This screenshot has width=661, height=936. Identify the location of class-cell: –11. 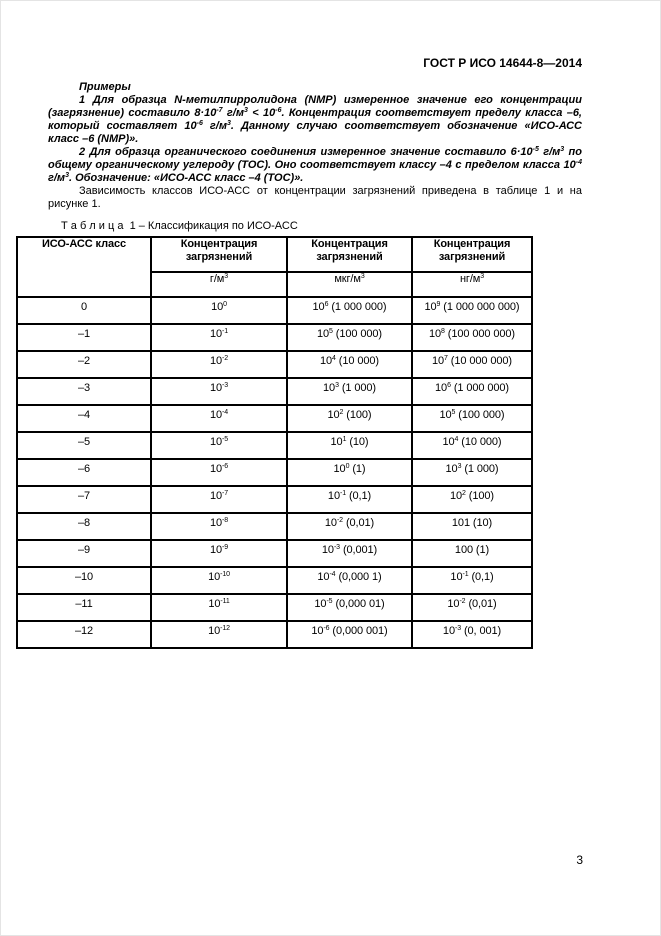
(84, 607).